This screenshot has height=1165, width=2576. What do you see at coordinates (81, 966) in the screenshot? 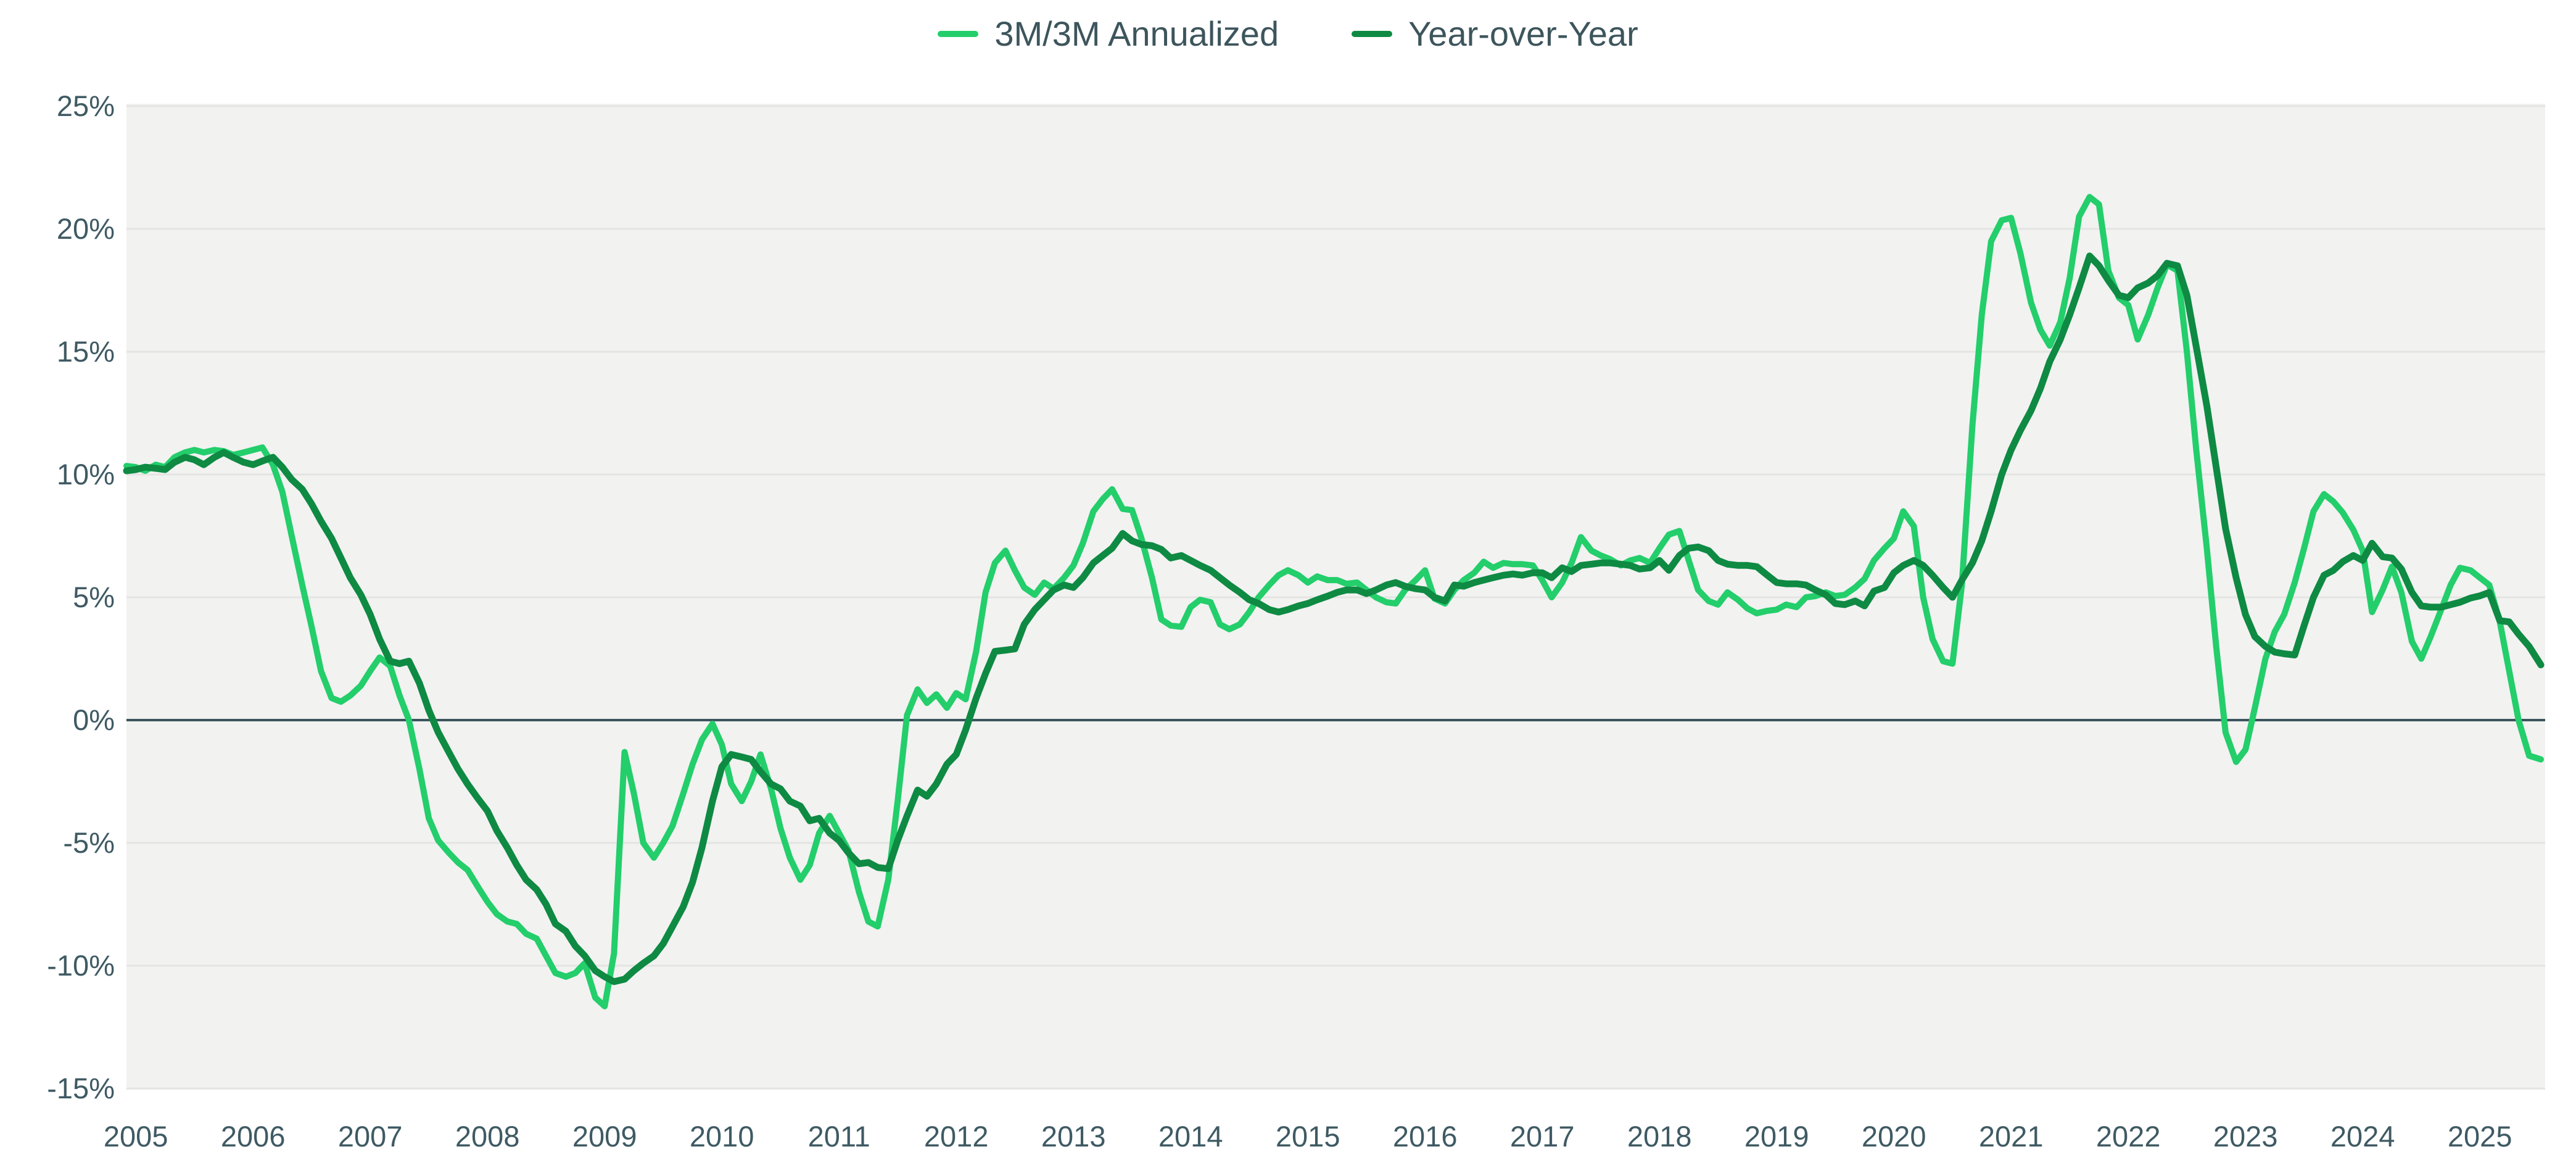
I see `y-tick-label: -10%` at bounding box center [81, 966].